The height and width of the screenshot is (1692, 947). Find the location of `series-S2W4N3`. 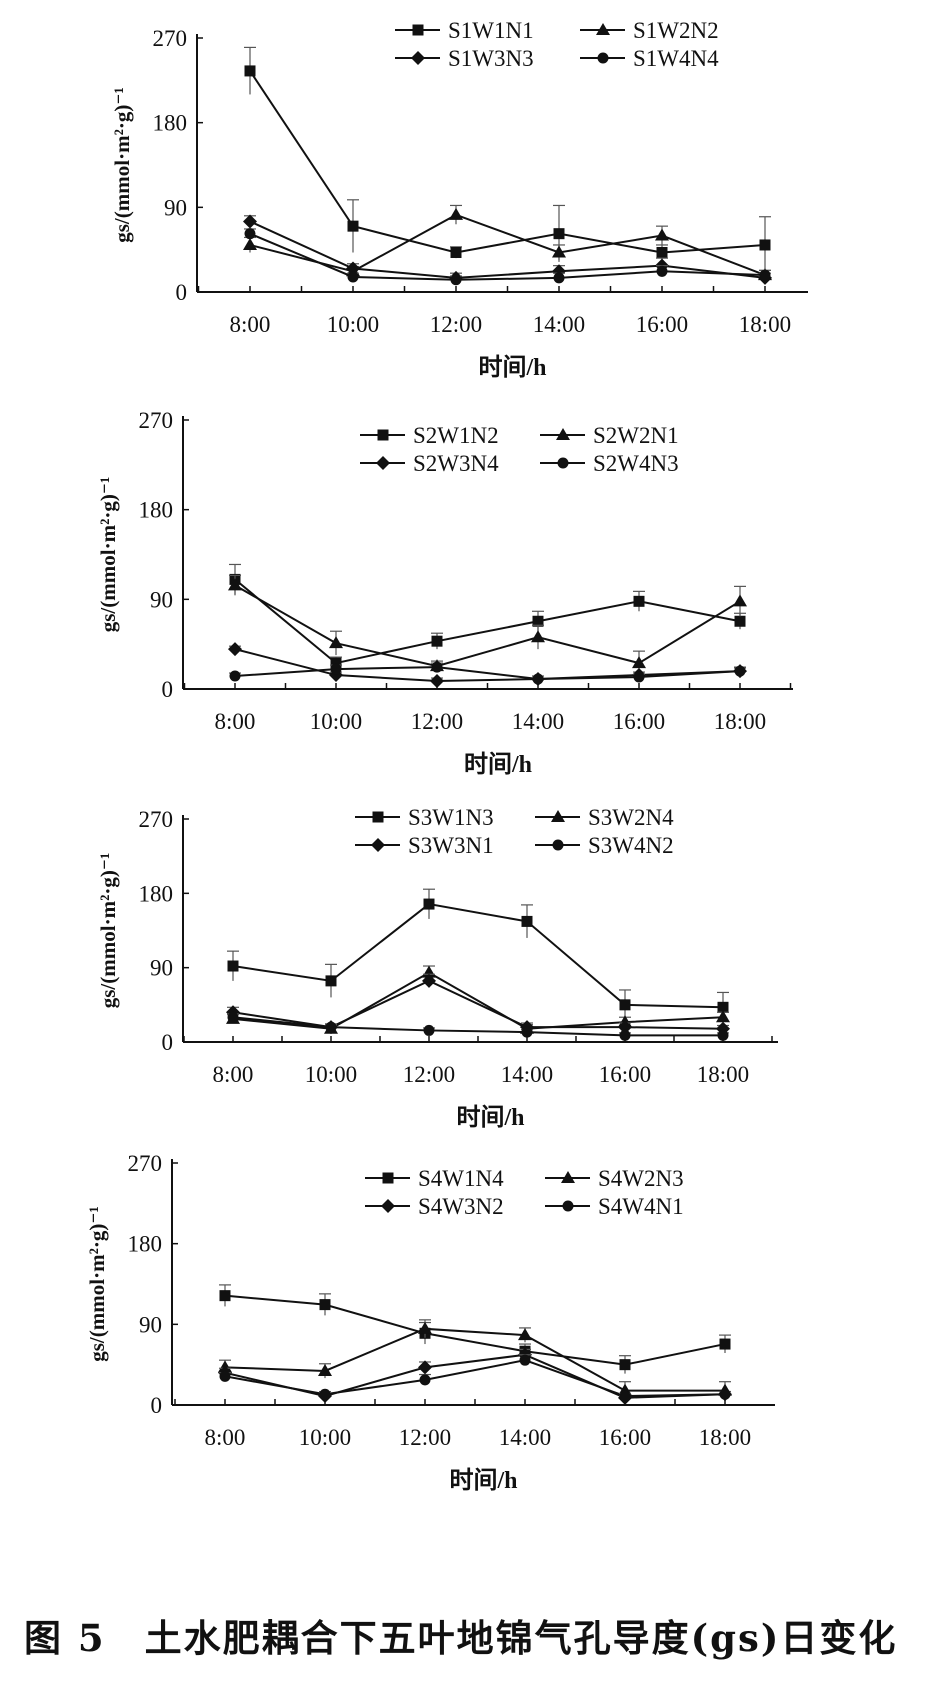

series-S2W4N3 is located at coordinates (487, 673).